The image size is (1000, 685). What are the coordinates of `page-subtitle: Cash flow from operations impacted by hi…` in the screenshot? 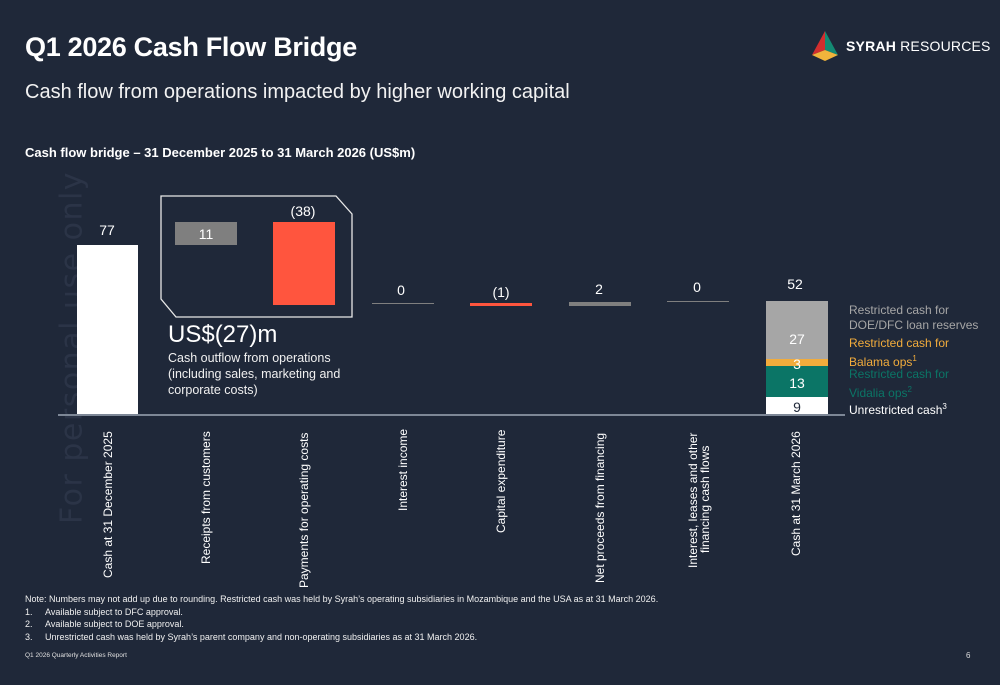 It's located at (297, 92).